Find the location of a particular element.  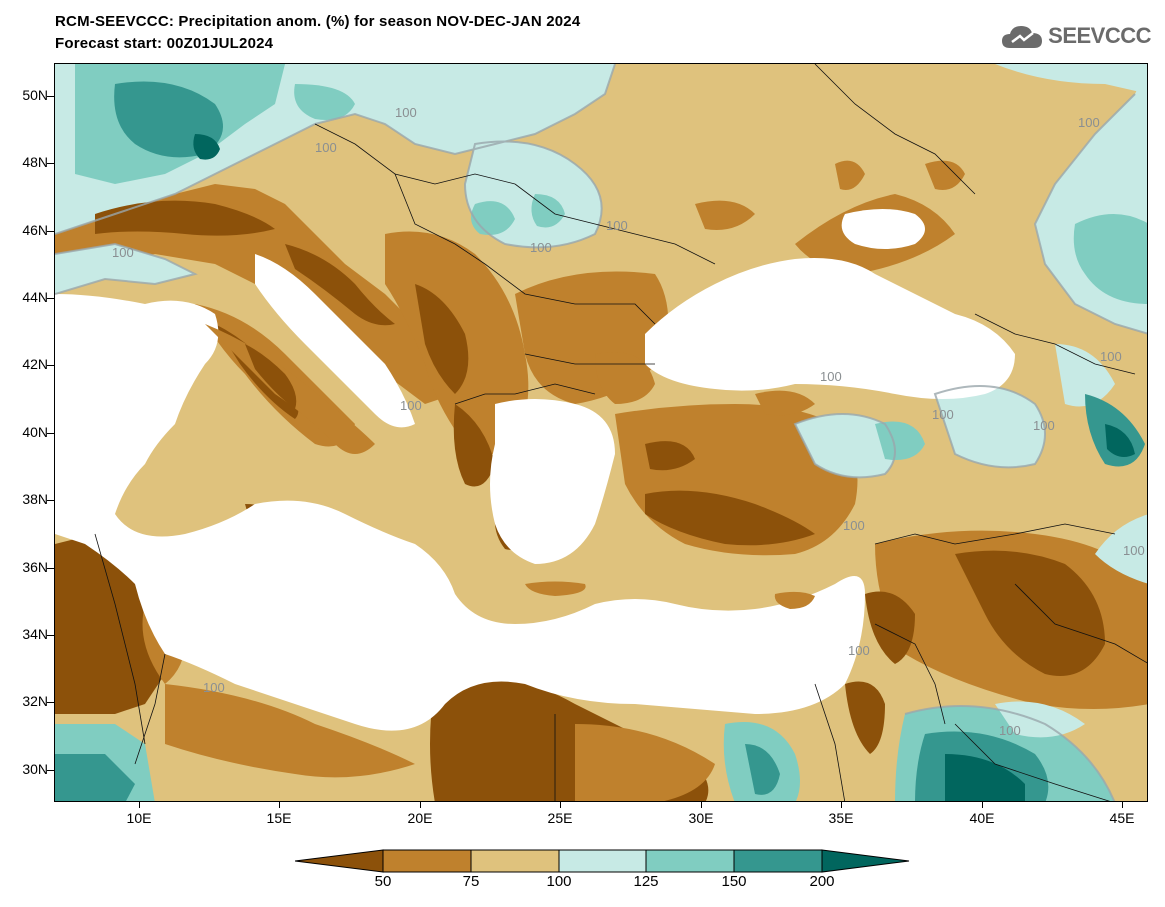

lat-label: 50N is located at coordinates (35, 95).